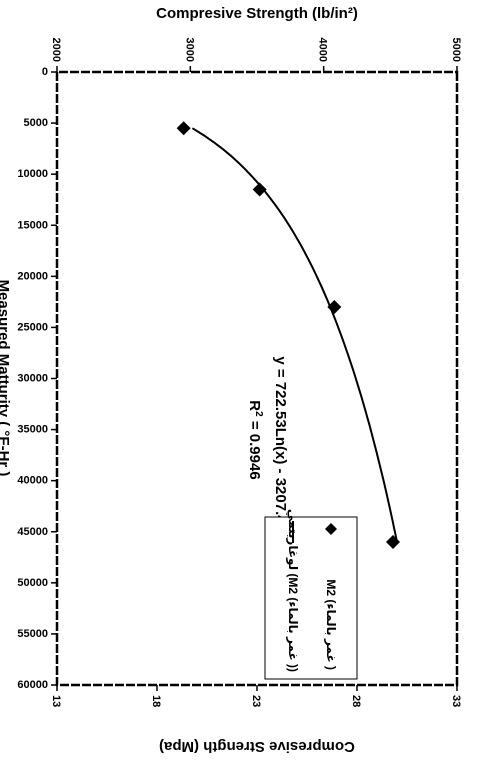  Describe the element at coordinates (257, 746) in the screenshot. I see `y-axis-right-title: Compresive Strength (Mpa)` at that location.